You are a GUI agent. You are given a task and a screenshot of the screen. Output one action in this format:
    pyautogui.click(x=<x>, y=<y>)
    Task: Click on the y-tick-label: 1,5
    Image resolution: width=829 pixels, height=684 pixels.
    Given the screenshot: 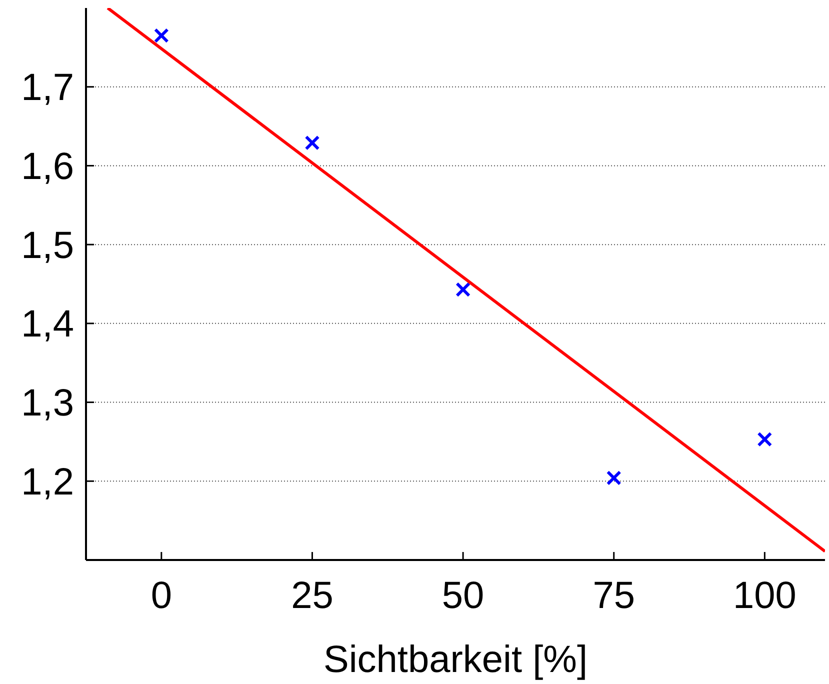 What is the action you would take?
    pyautogui.click(x=47, y=245)
    